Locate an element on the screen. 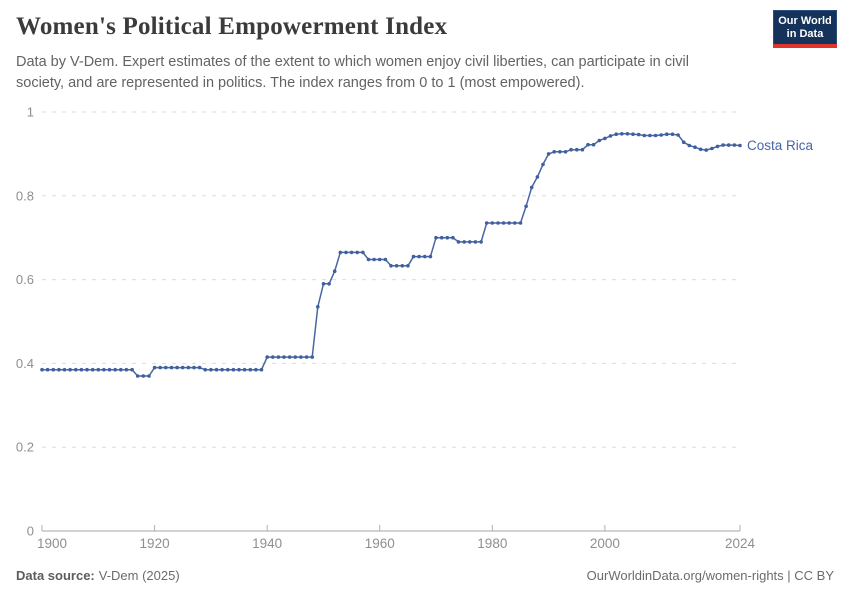 The height and width of the screenshot is (600, 850). x-tick-label: 1960 is located at coordinates (380, 543).